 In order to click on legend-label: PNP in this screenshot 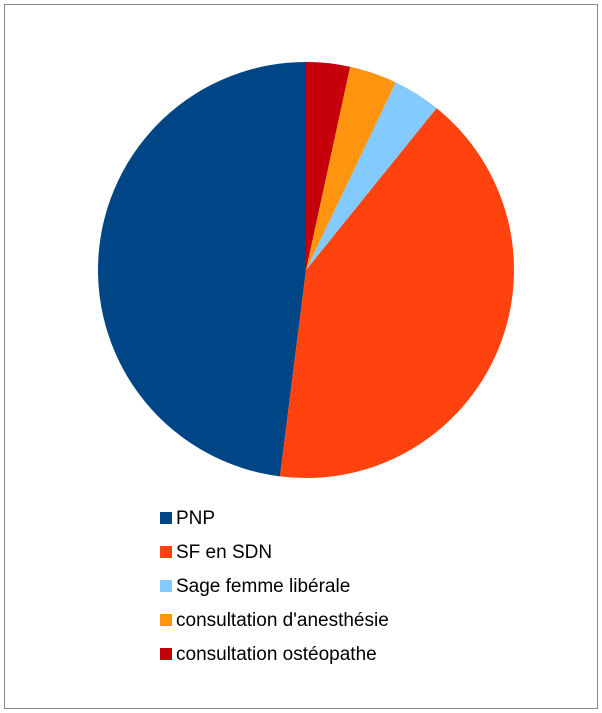, I will do `click(195, 518)`.